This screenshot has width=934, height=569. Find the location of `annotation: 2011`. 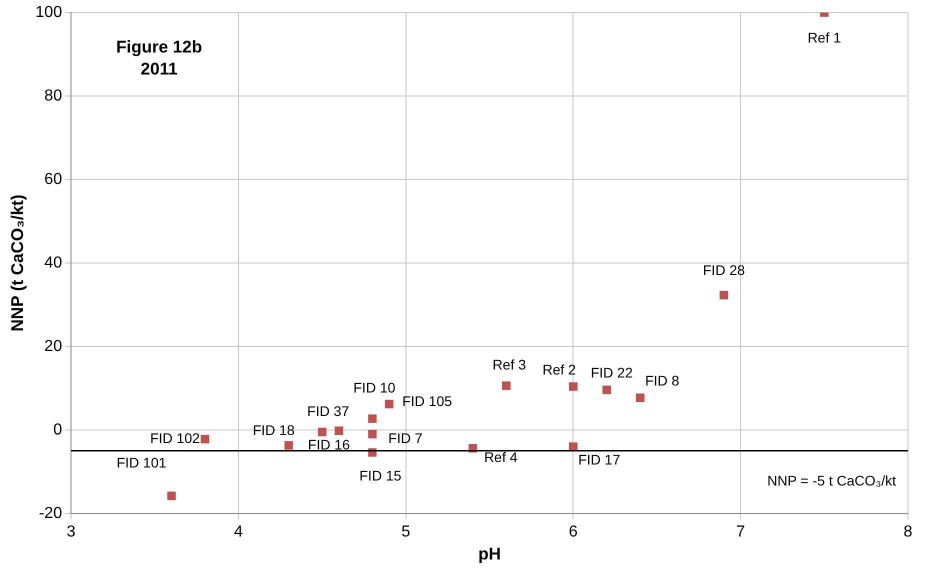

annotation: 2011 is located at coordinates (159, 68).